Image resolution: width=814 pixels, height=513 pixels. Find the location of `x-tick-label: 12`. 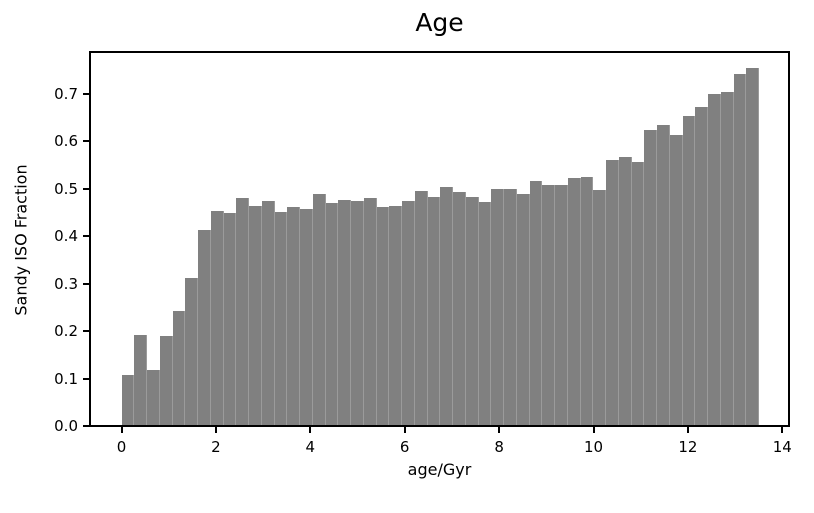

x-tick-label: 12 is located at coordinates (688, 447).